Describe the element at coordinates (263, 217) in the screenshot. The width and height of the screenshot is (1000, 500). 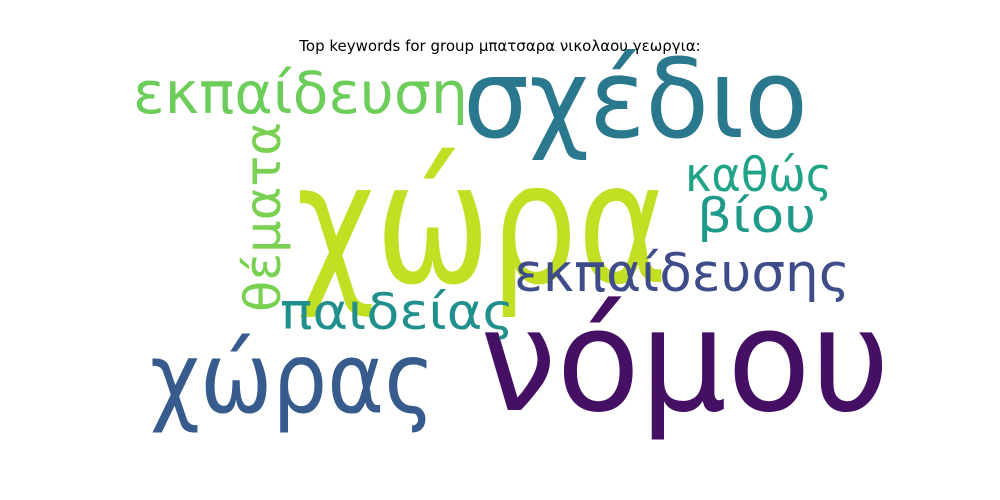
I see `word-8: θέματα` at that location.